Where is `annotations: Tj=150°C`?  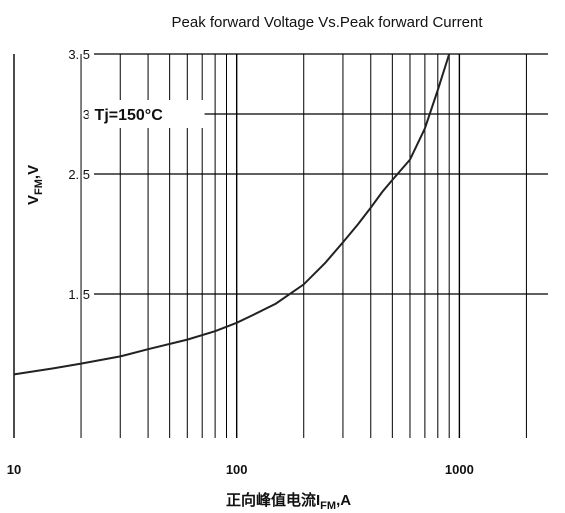
annotations: Tj=150°C is located at coordinates (146, 114).